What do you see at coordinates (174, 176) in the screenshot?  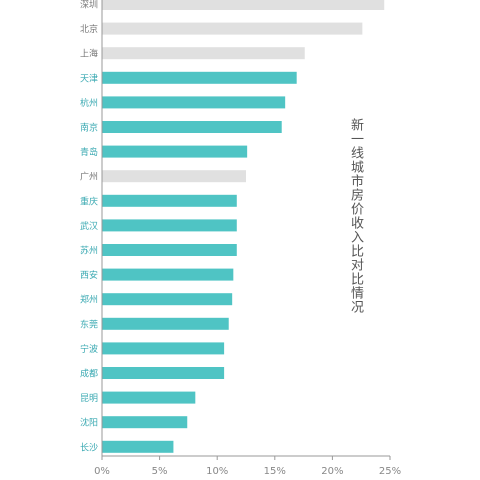 I see `bar-广州` at bounding box center [174, 176].